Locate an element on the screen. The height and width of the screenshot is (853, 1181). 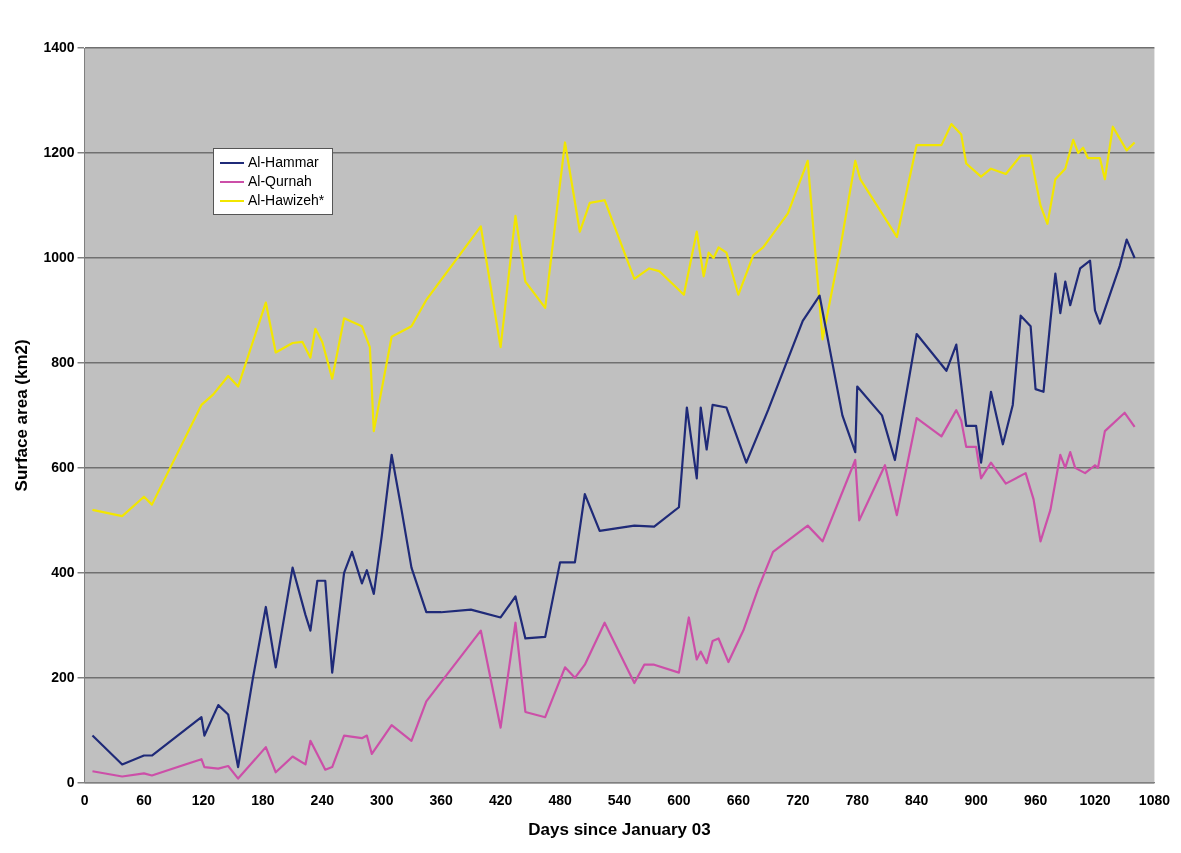
y-tick-label: 600 is located at coordinates (63, 466).